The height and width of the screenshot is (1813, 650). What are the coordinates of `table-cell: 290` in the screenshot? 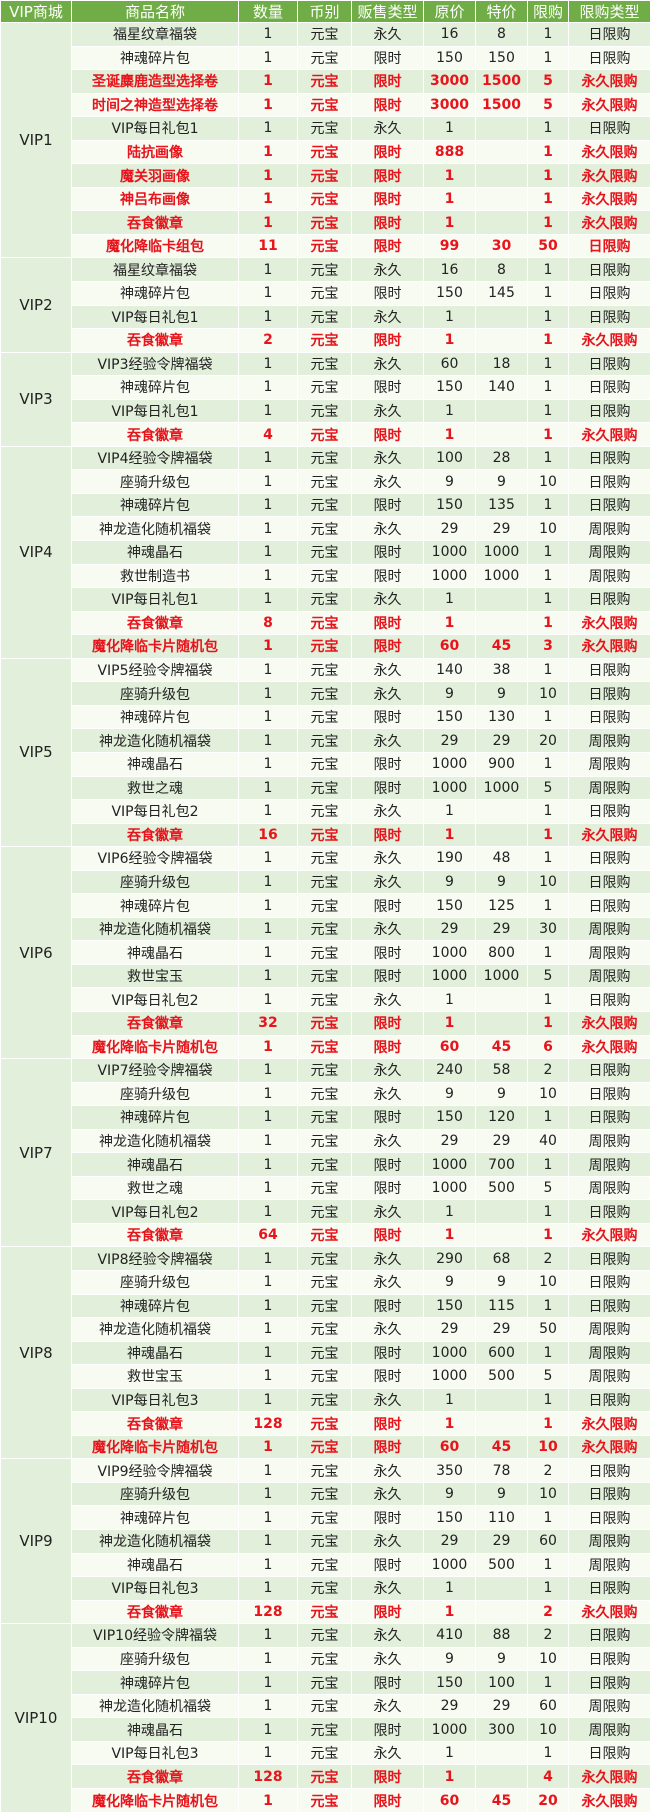 It's located at (449, 1258).